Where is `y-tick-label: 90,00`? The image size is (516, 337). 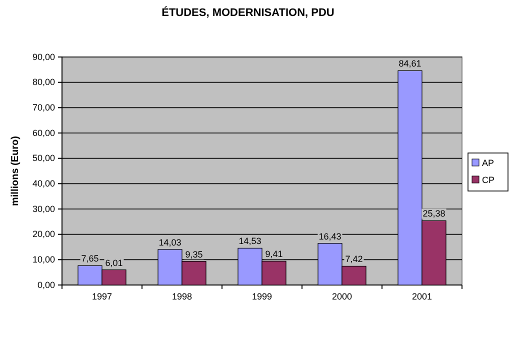 y-tick-label: 90,00 is located at coordinates (43, 57).